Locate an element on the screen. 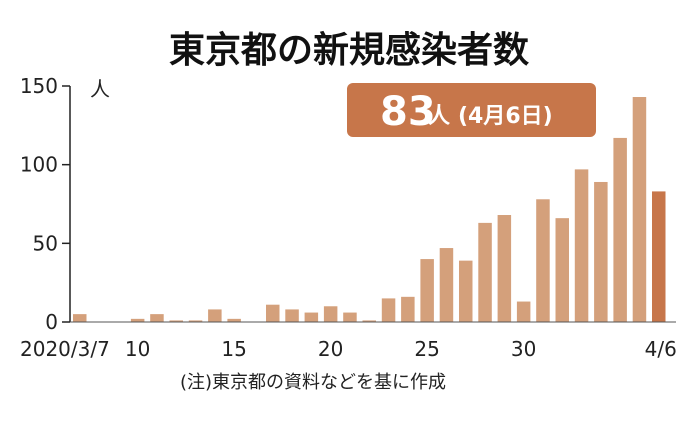  callout-background is located at coordinates (471, 110).